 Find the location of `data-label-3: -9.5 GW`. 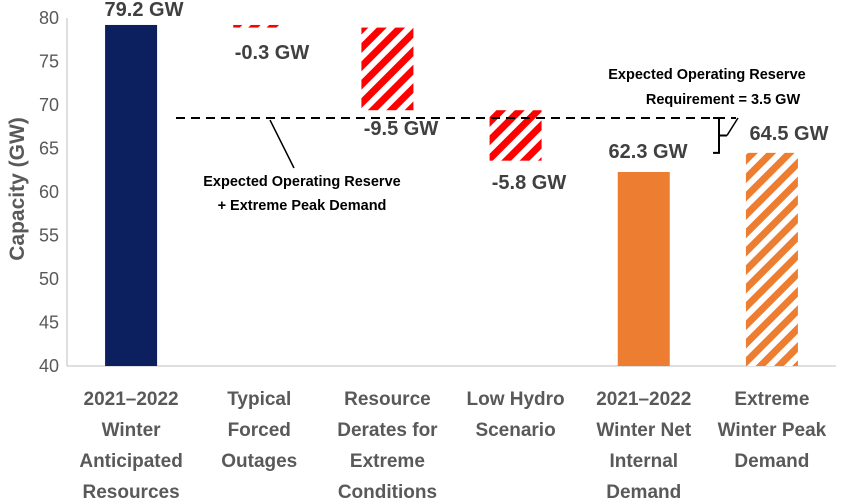

data-label-3: -9.5 GW is located at coordinates (401, 129).